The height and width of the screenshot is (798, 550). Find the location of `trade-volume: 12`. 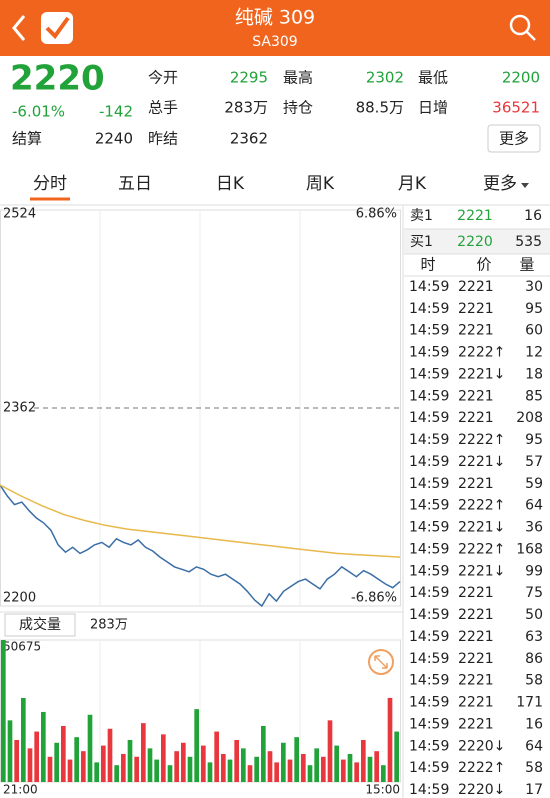

trade-volume: 12 is located at coordinates (534, 353).